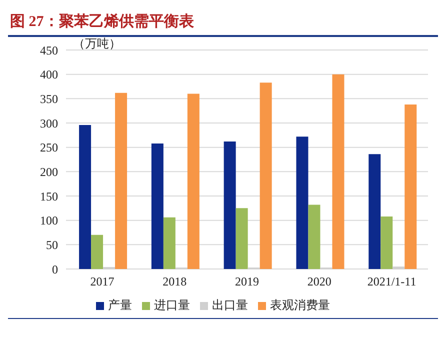 Image resolution: width=446 pixels, height=344 pixels. I want to click on y-tick-label: 250, so click(49, 147).